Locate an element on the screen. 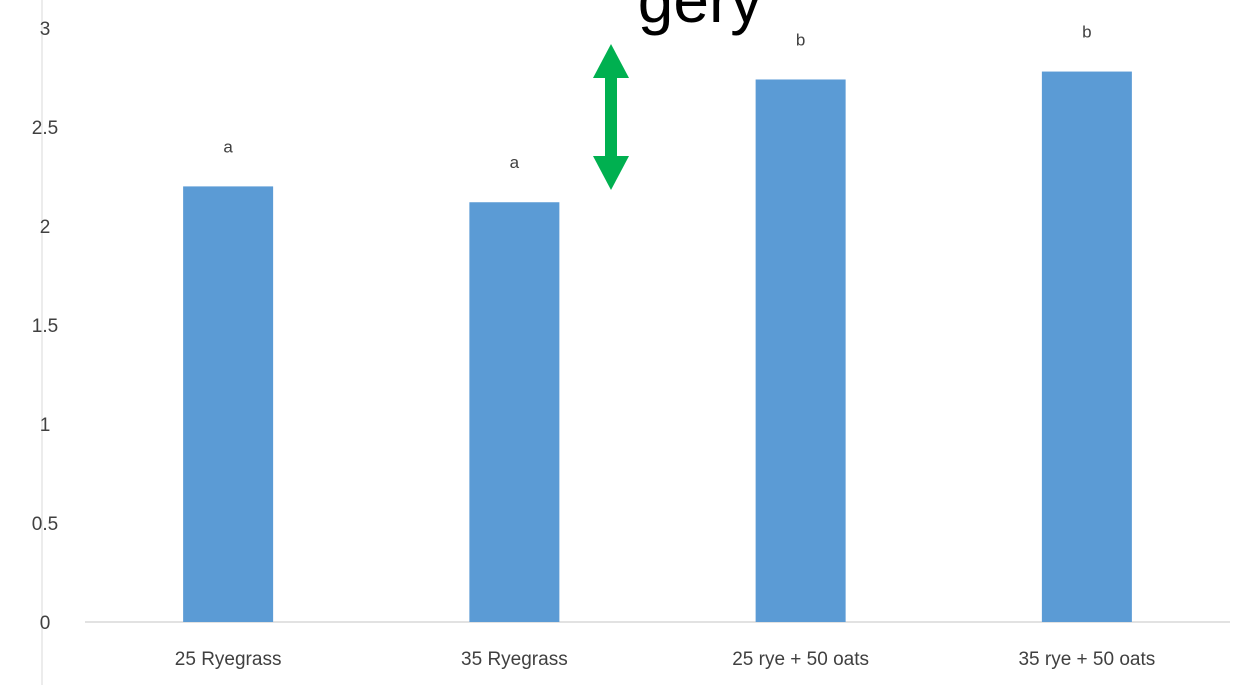 Image resolution: width=1241 pixels, height=685 pixels. y-tick-label: 1.5 is located at coordinates (45, 326).